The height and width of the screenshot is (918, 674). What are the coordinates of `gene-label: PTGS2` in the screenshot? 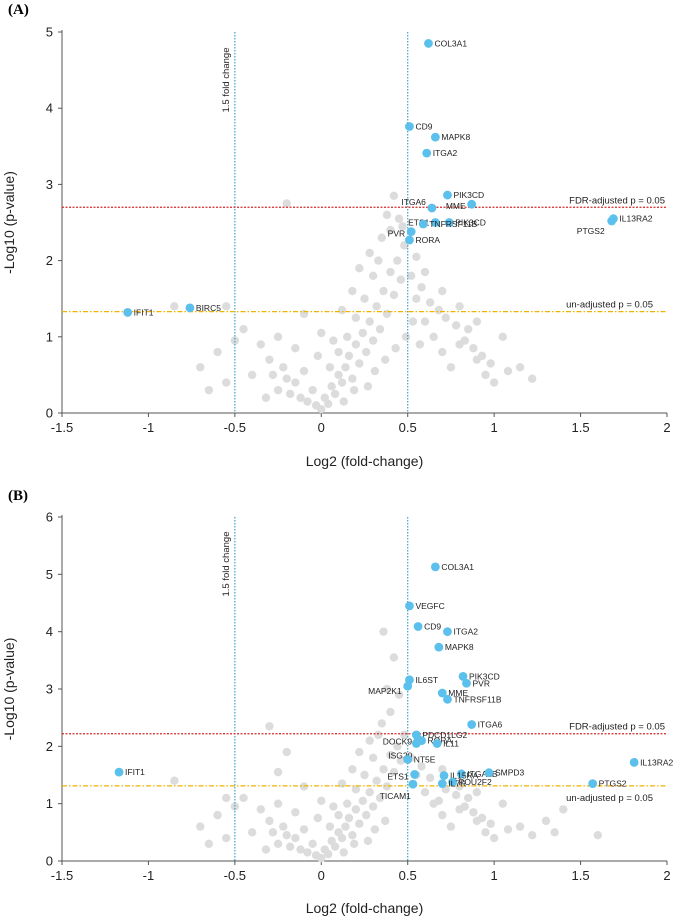 It's located at (613, 784).